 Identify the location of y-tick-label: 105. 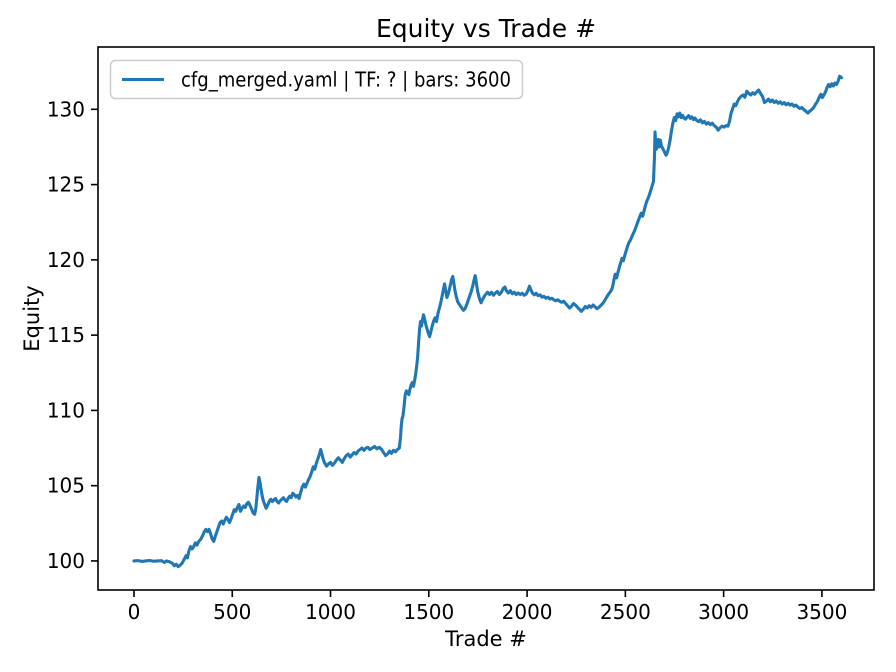
(66, 486).